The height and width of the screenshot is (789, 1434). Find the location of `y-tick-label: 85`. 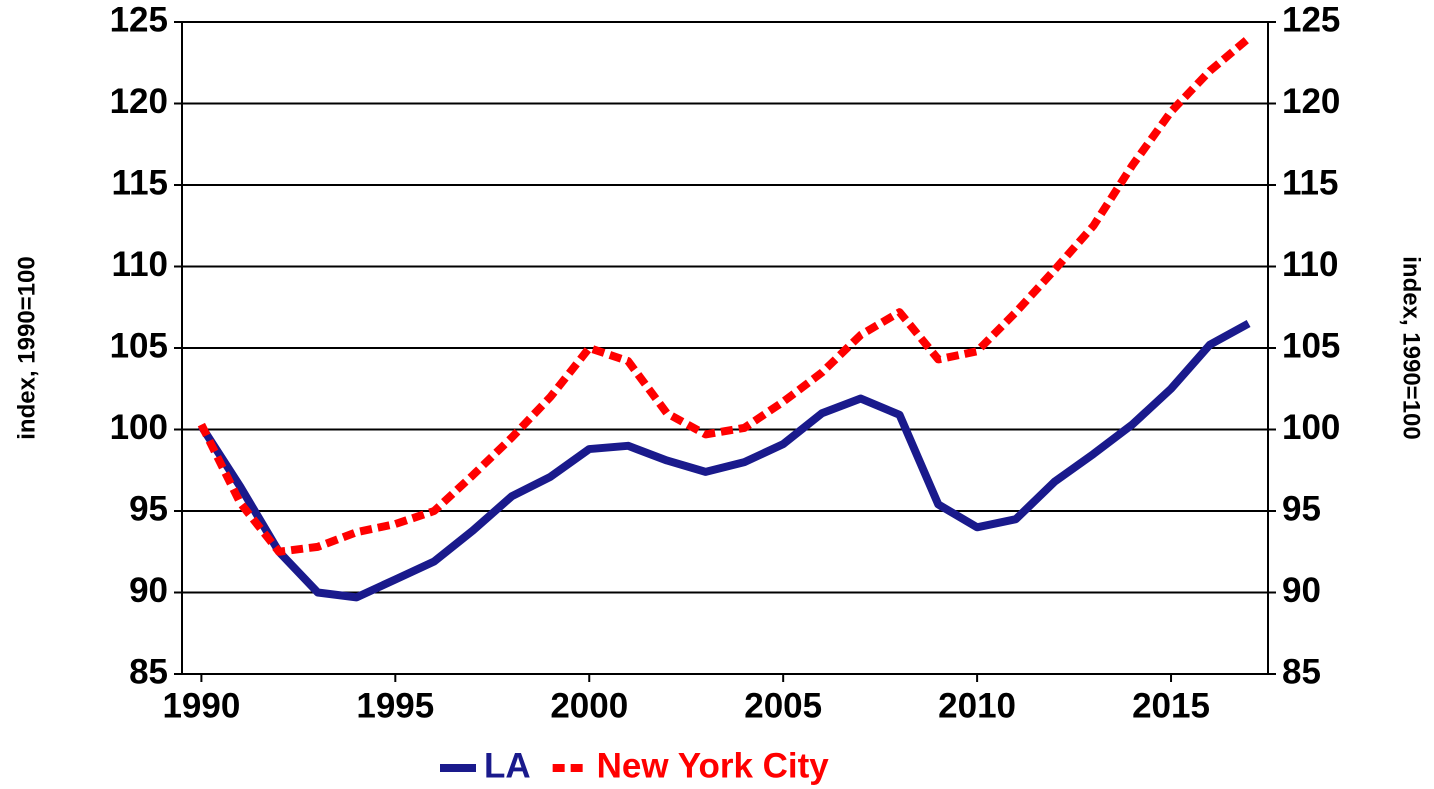

y-tick-label: 85 is located at coordinates (148, 671).